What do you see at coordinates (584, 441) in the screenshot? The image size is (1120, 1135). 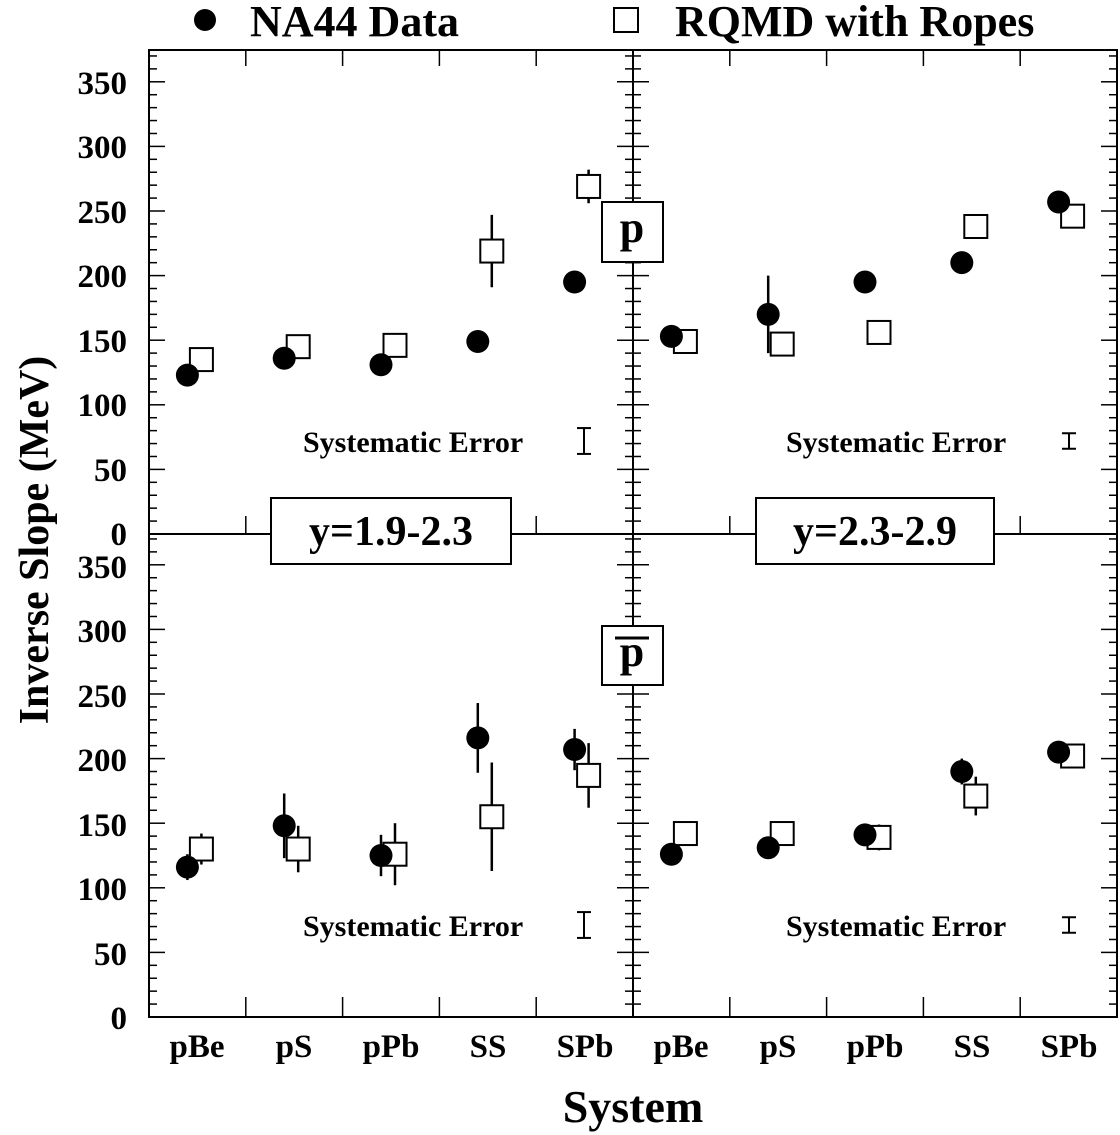 I see `systematic-error-bar-top-left` at bounding box center [584, 441].